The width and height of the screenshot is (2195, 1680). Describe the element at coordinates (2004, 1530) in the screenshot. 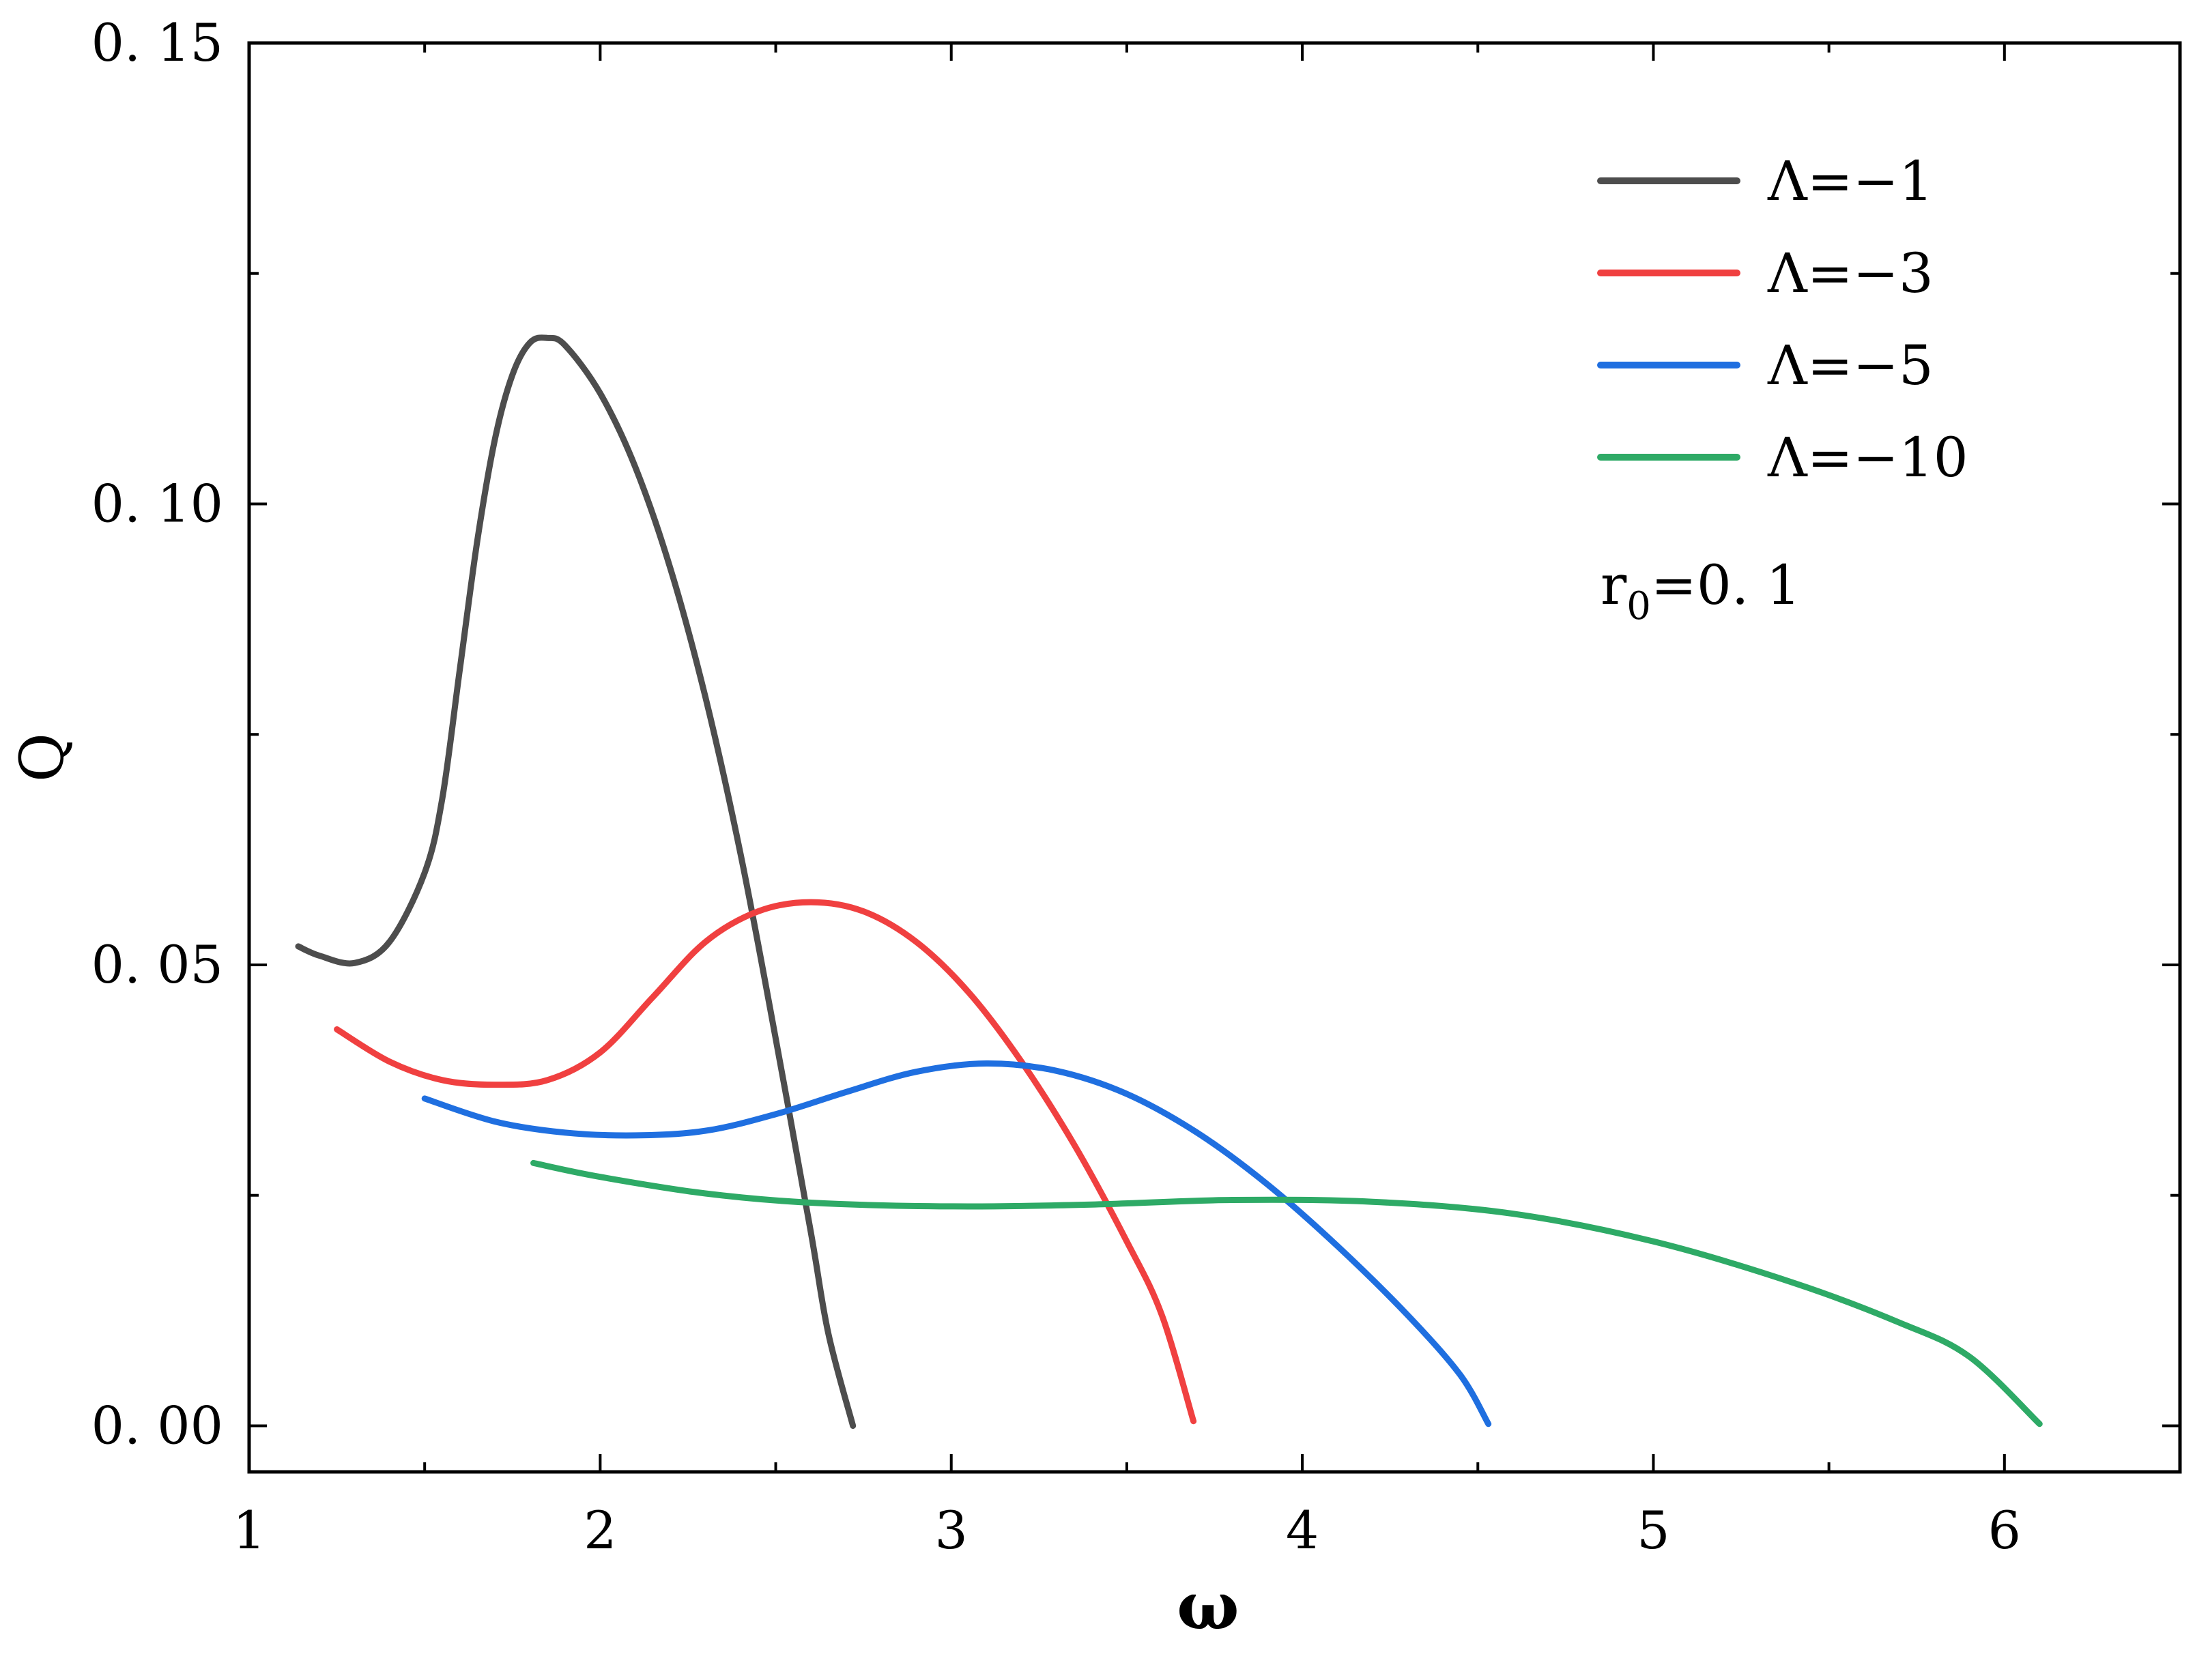

I see `x-tick-label: 6` at that location.